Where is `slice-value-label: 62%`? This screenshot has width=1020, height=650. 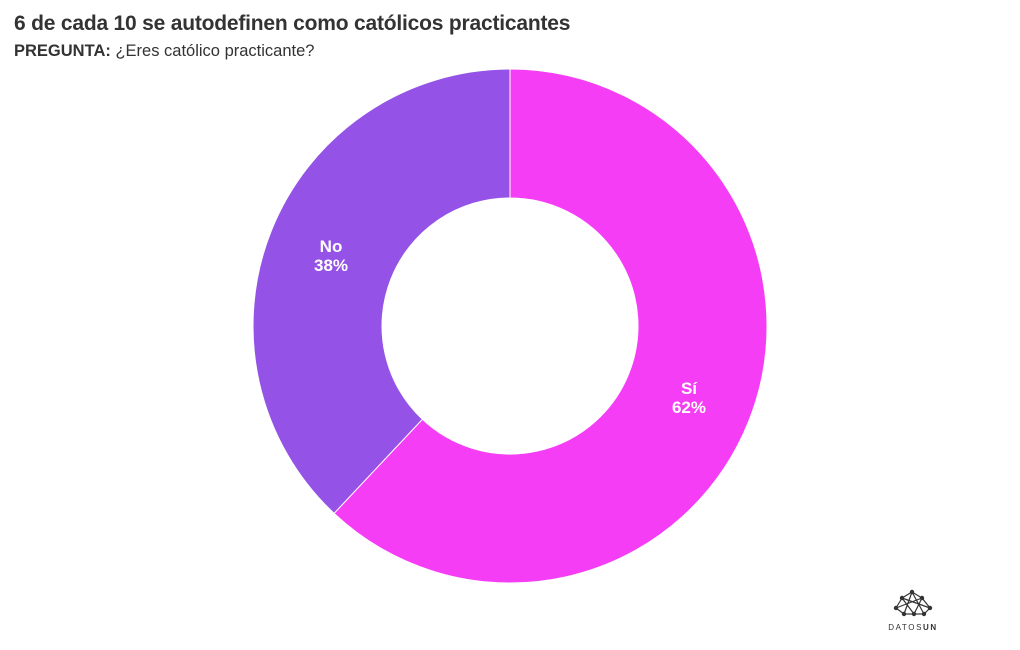
slice-value-label: 62% is located at coordinates (689, 407).